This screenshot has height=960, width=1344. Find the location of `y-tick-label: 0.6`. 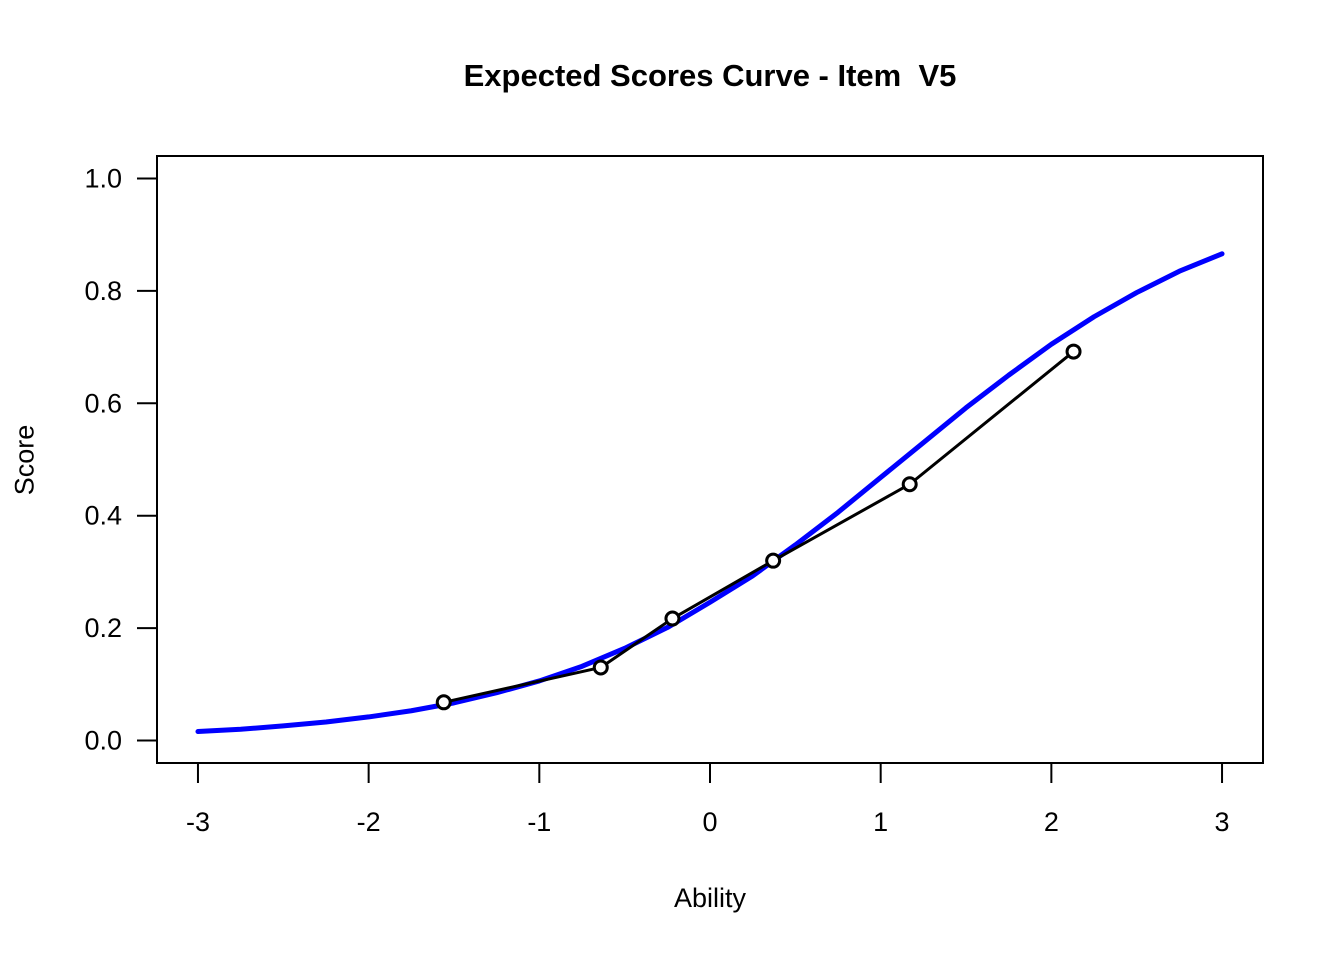

y-tick-label: 0.6 is located at coordinates (103, 403).